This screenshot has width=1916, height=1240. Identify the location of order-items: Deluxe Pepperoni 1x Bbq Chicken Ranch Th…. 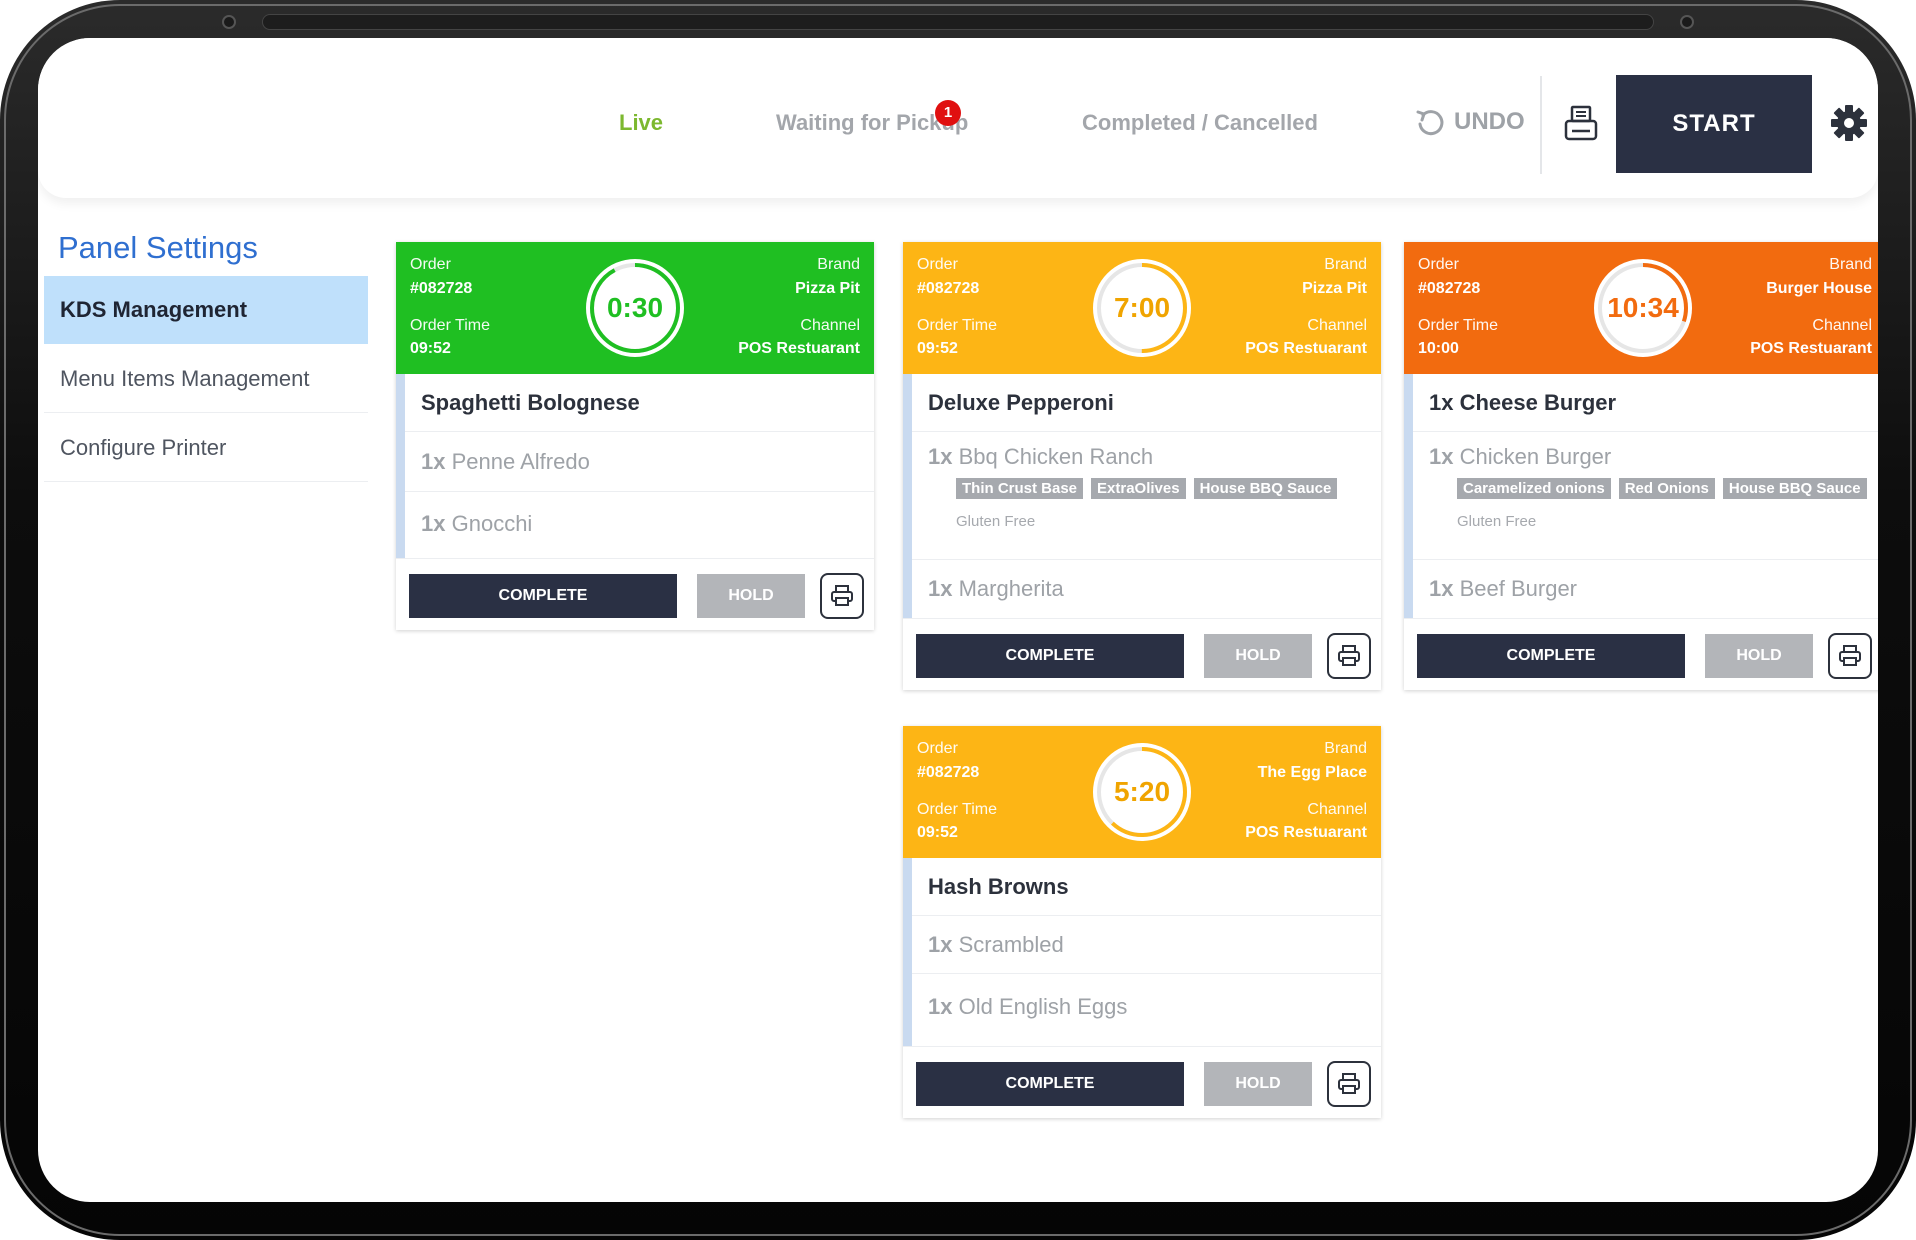
(1142, 496).